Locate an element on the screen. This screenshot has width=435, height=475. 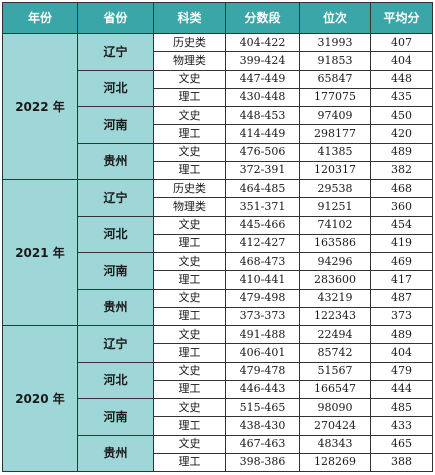
score-range-cell: 446-443 is located at coordinates (262, 389).